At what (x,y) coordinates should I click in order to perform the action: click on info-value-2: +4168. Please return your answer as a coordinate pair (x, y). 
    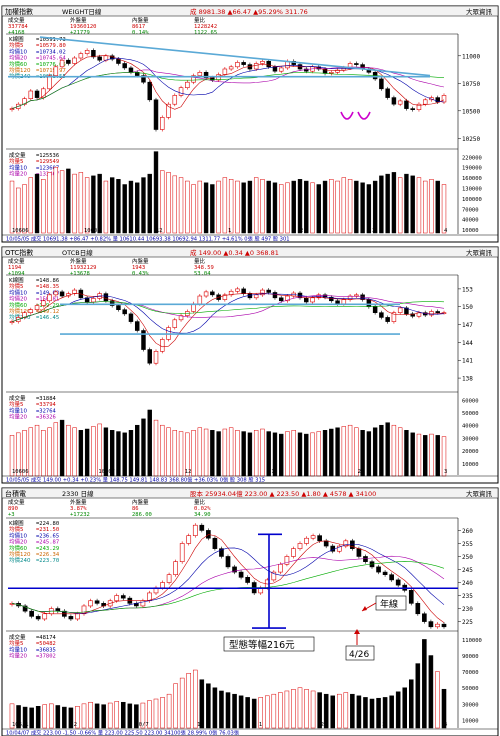
    Looking at the image, I should click on (16, 33).